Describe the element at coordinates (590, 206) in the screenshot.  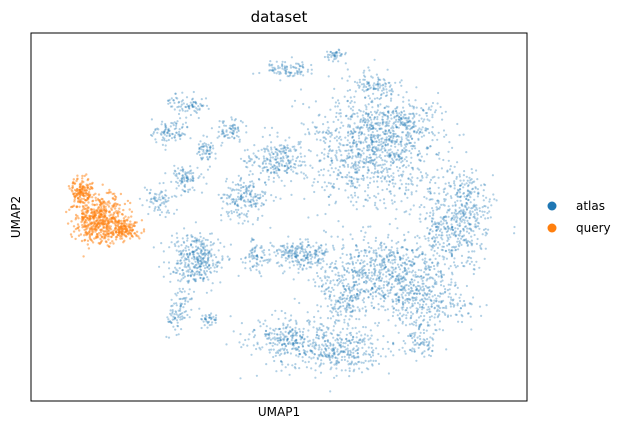
I see `legend-label-atlas: atlas` at that location.